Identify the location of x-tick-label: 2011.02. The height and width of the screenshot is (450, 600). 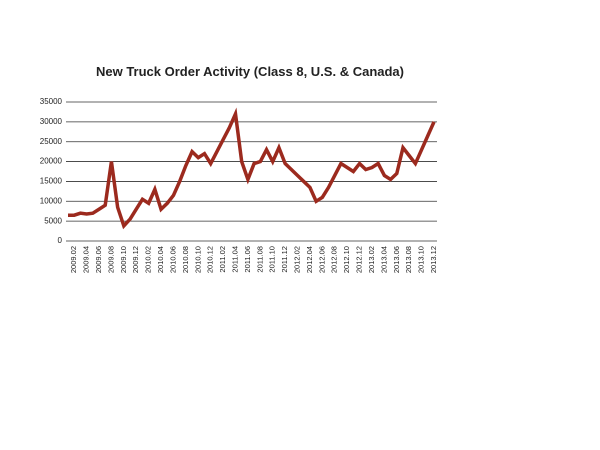
(222, 259).